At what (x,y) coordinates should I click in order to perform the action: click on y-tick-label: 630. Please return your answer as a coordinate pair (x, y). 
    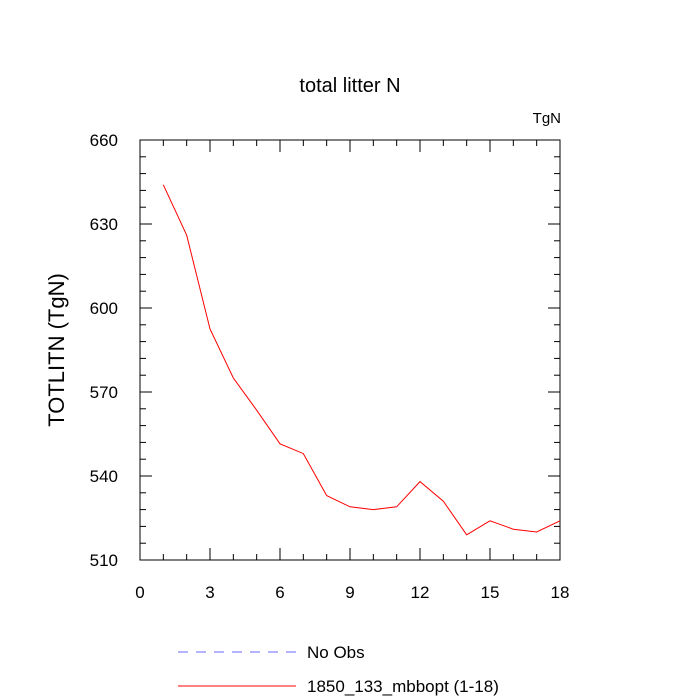
    Looking at the image, I should click on (104, 224).